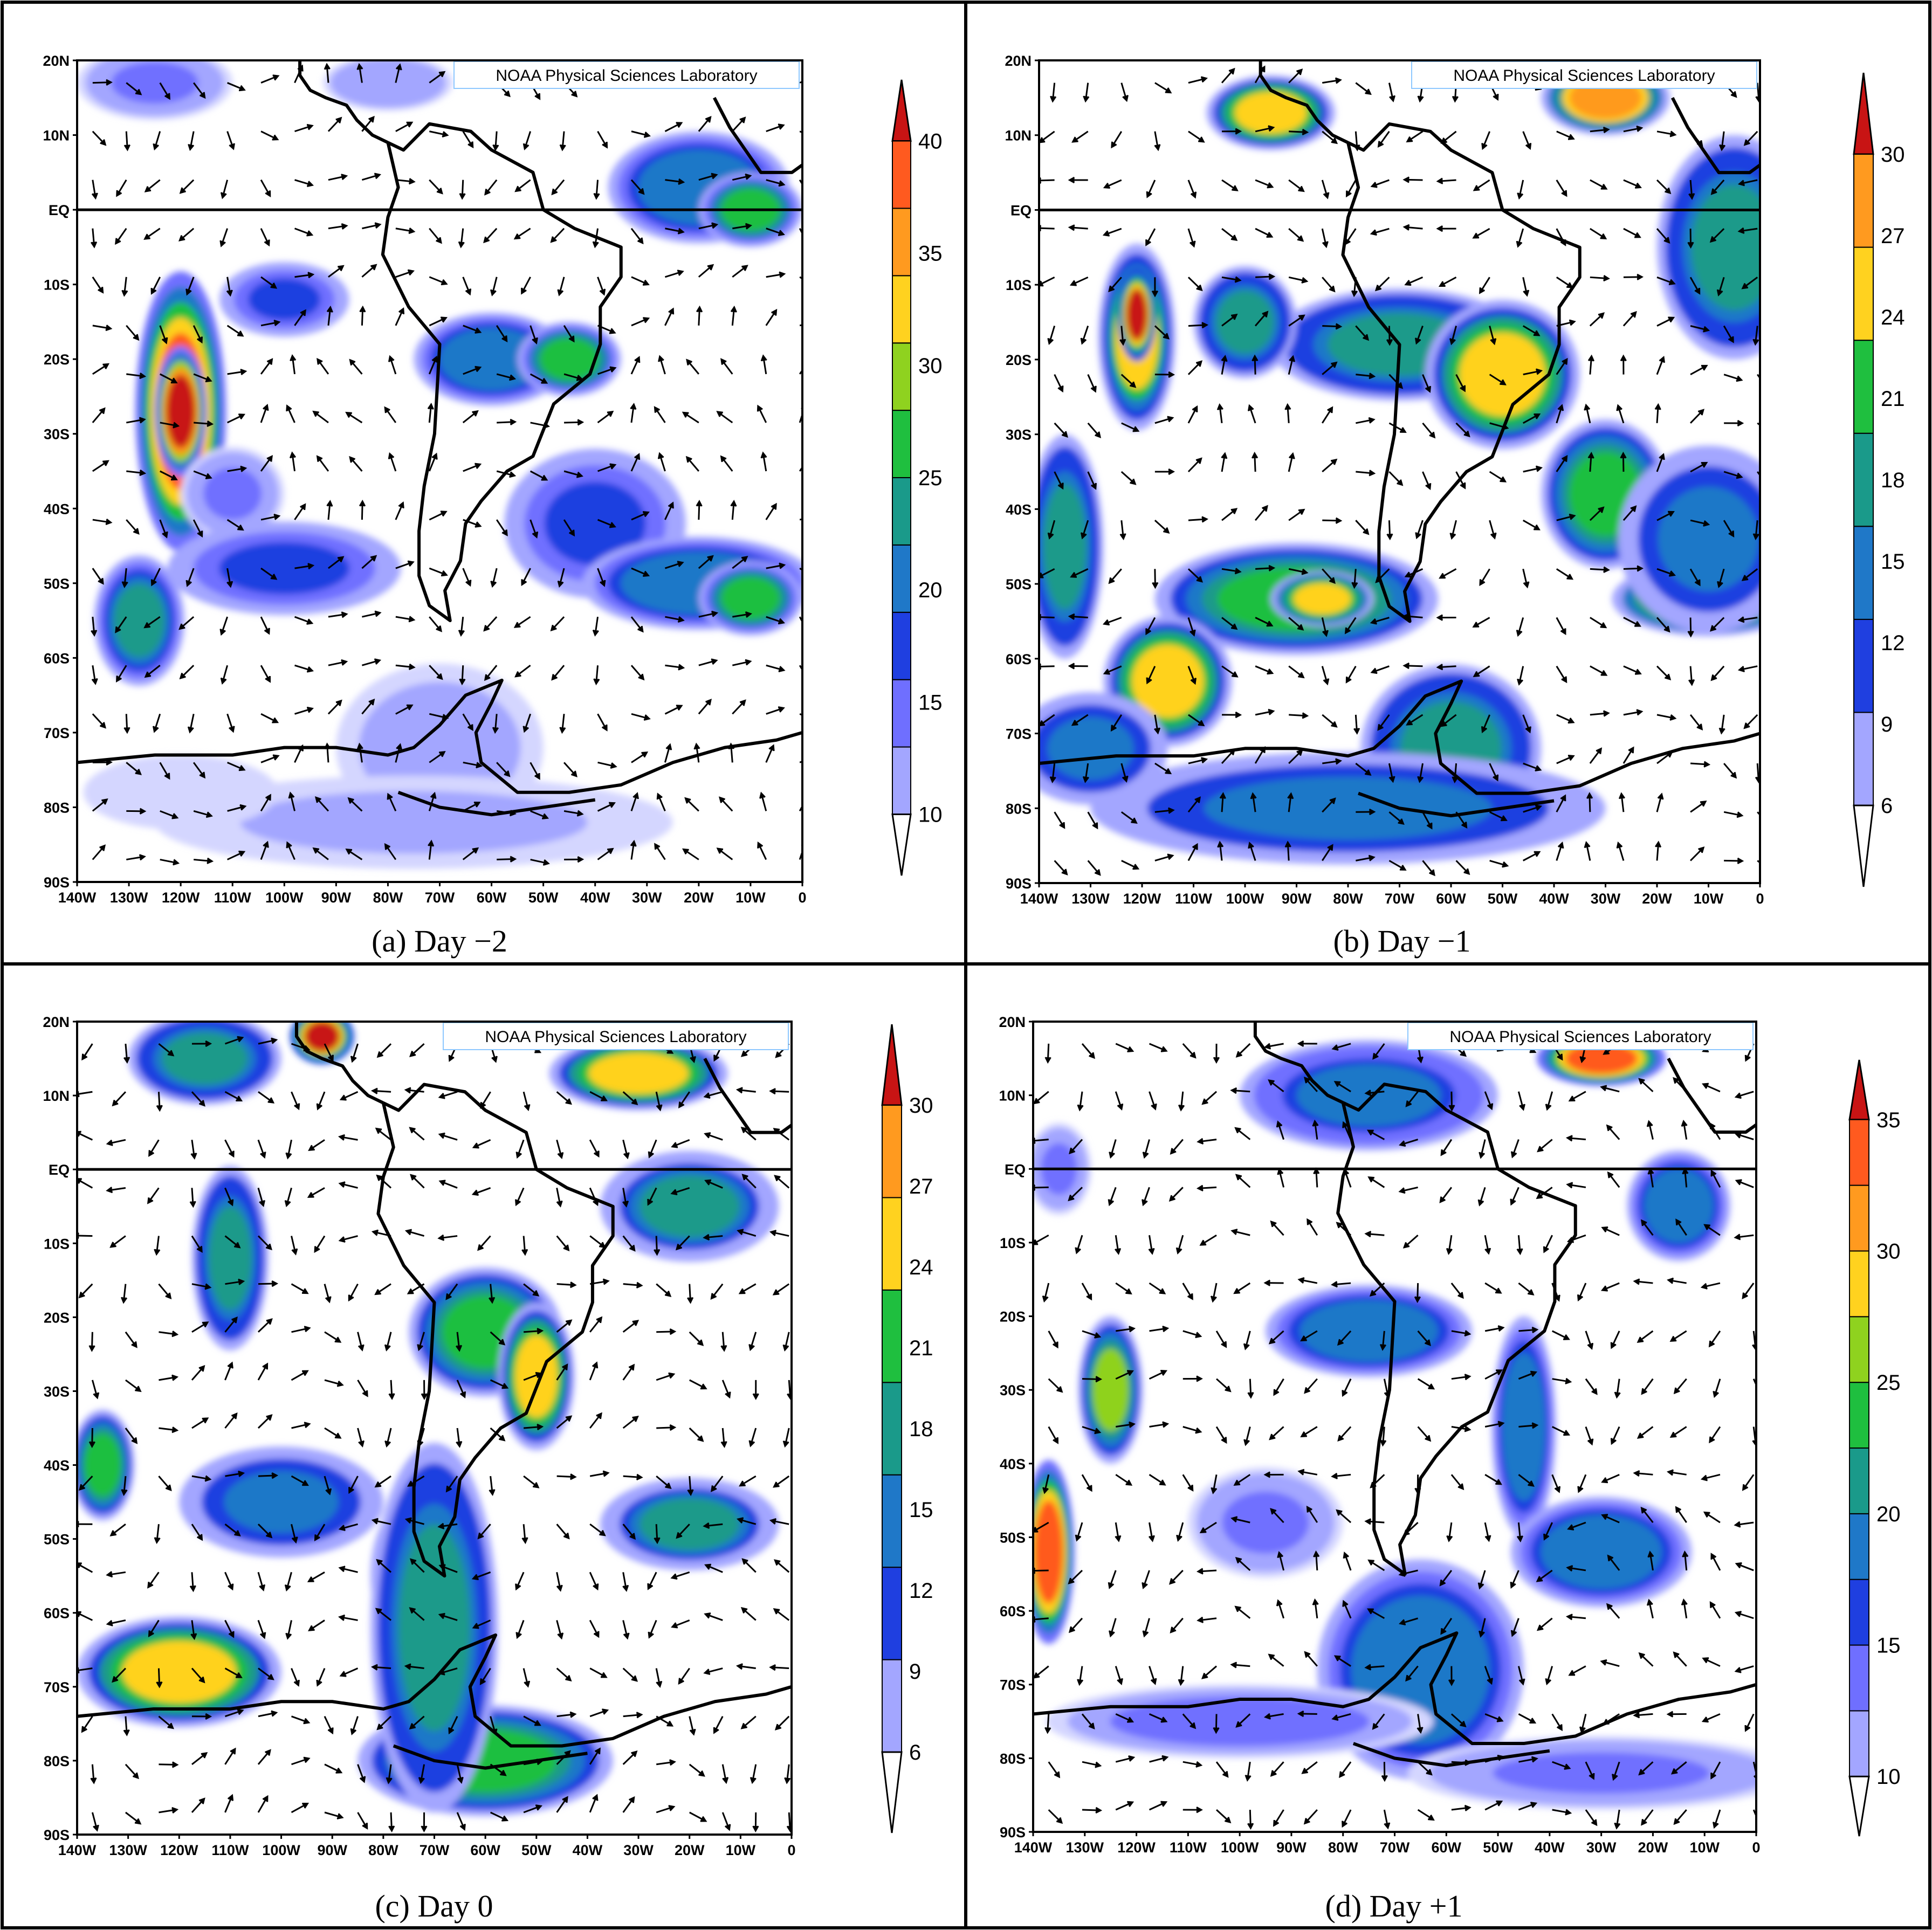 The width and height of the screenshot is (1932, 1930). What do you see at coordinates (434, 1906) in the screenshot?
I see `panel-caption: (c) Day 0` at bounding box center [434, 1906].